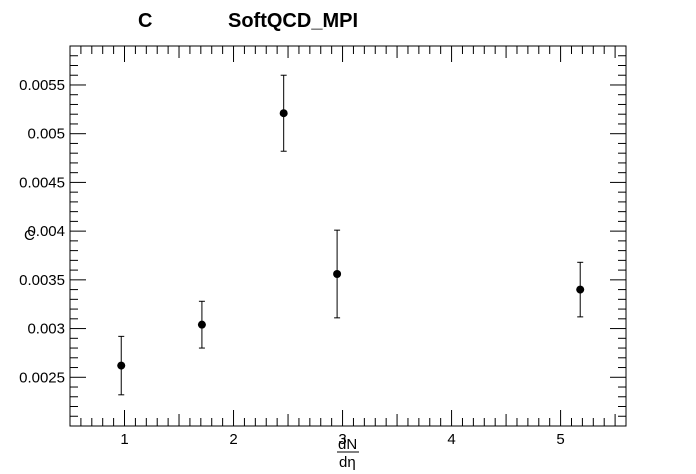  What do you see at coordinates (29, 235) in the screenshot?
I see `y-axis-label: C` at bounding box center [29, 235].